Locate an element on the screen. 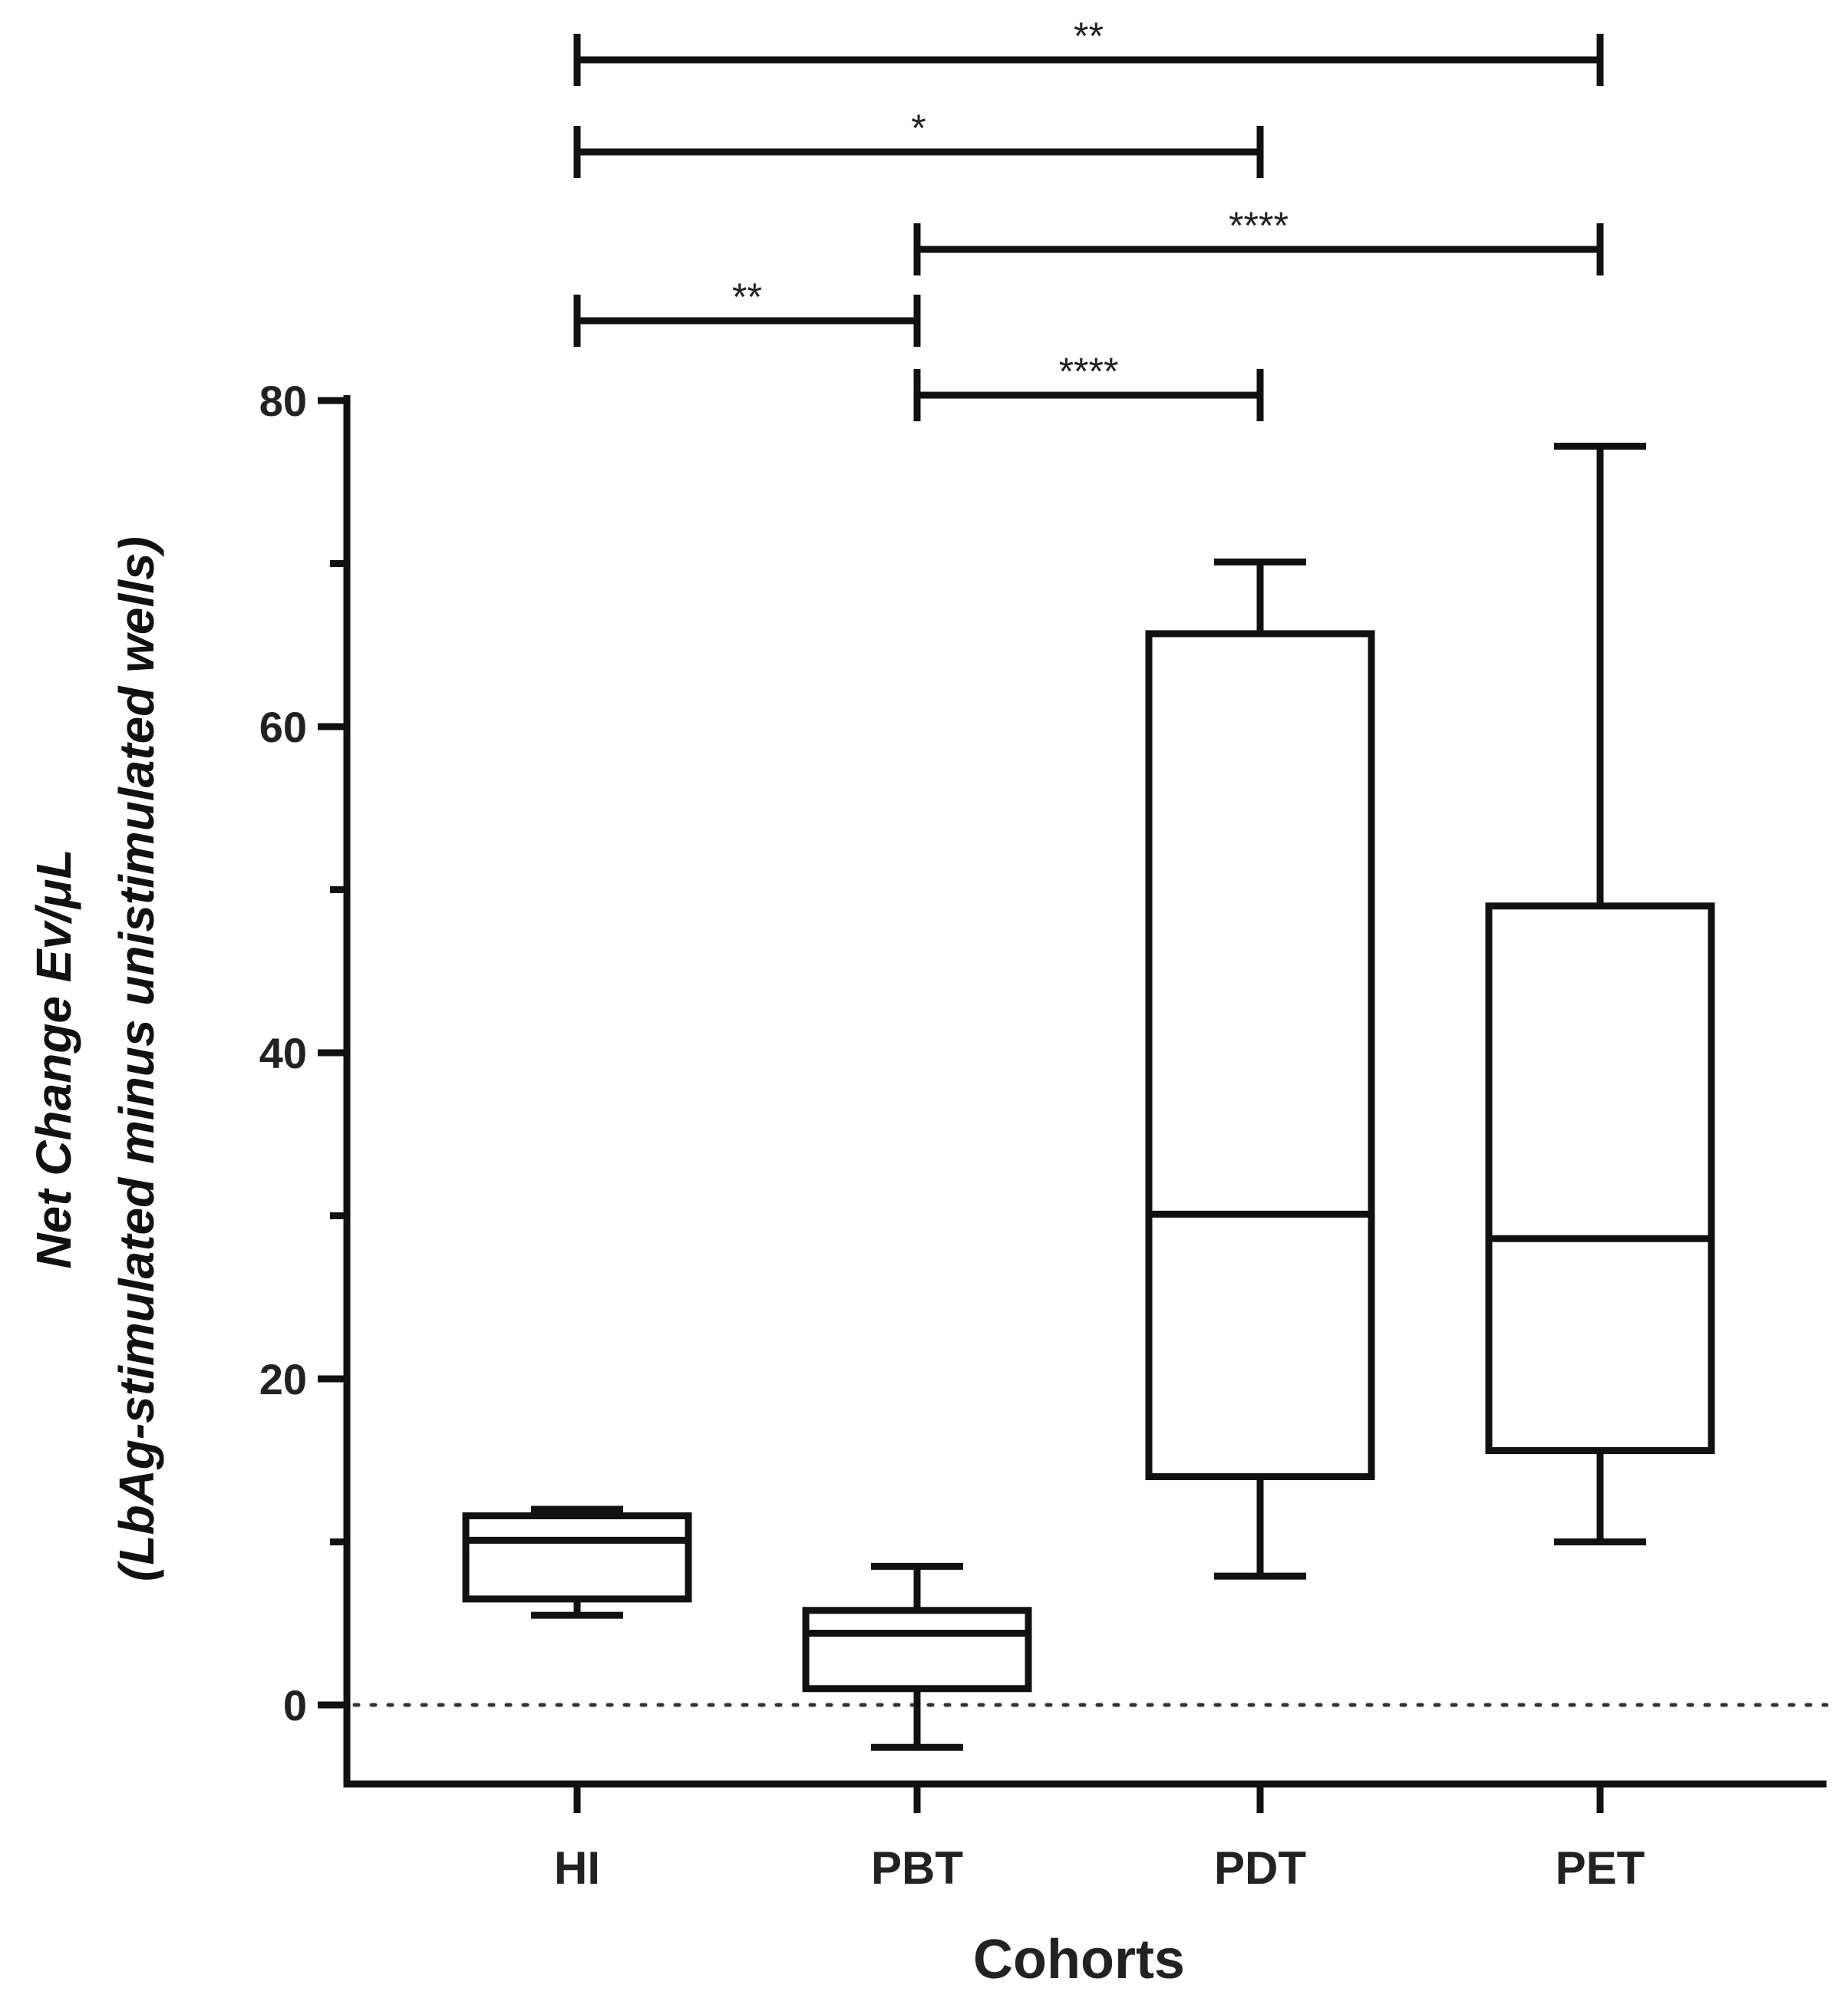 The image size is (1848, 1995). y-axis-title-line-1: Net Change Ev/μL is located at coordinates (53, 1058).